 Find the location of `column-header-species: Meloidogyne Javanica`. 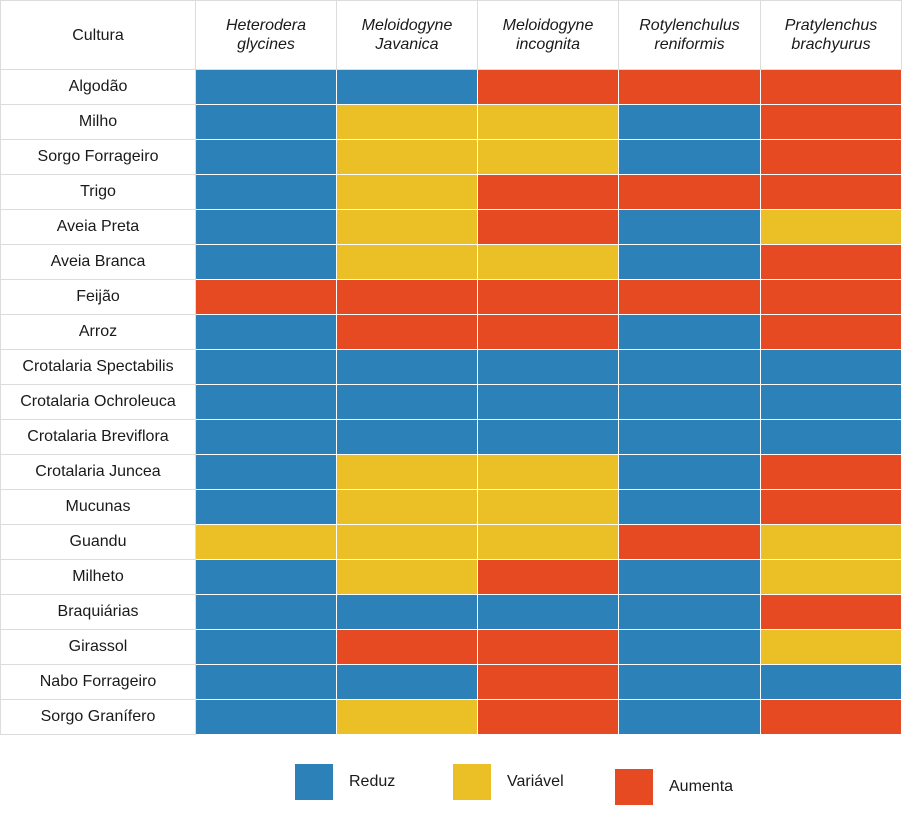

column-header-species: Meloidogyne Javanica is located at coordinates (407, 35).